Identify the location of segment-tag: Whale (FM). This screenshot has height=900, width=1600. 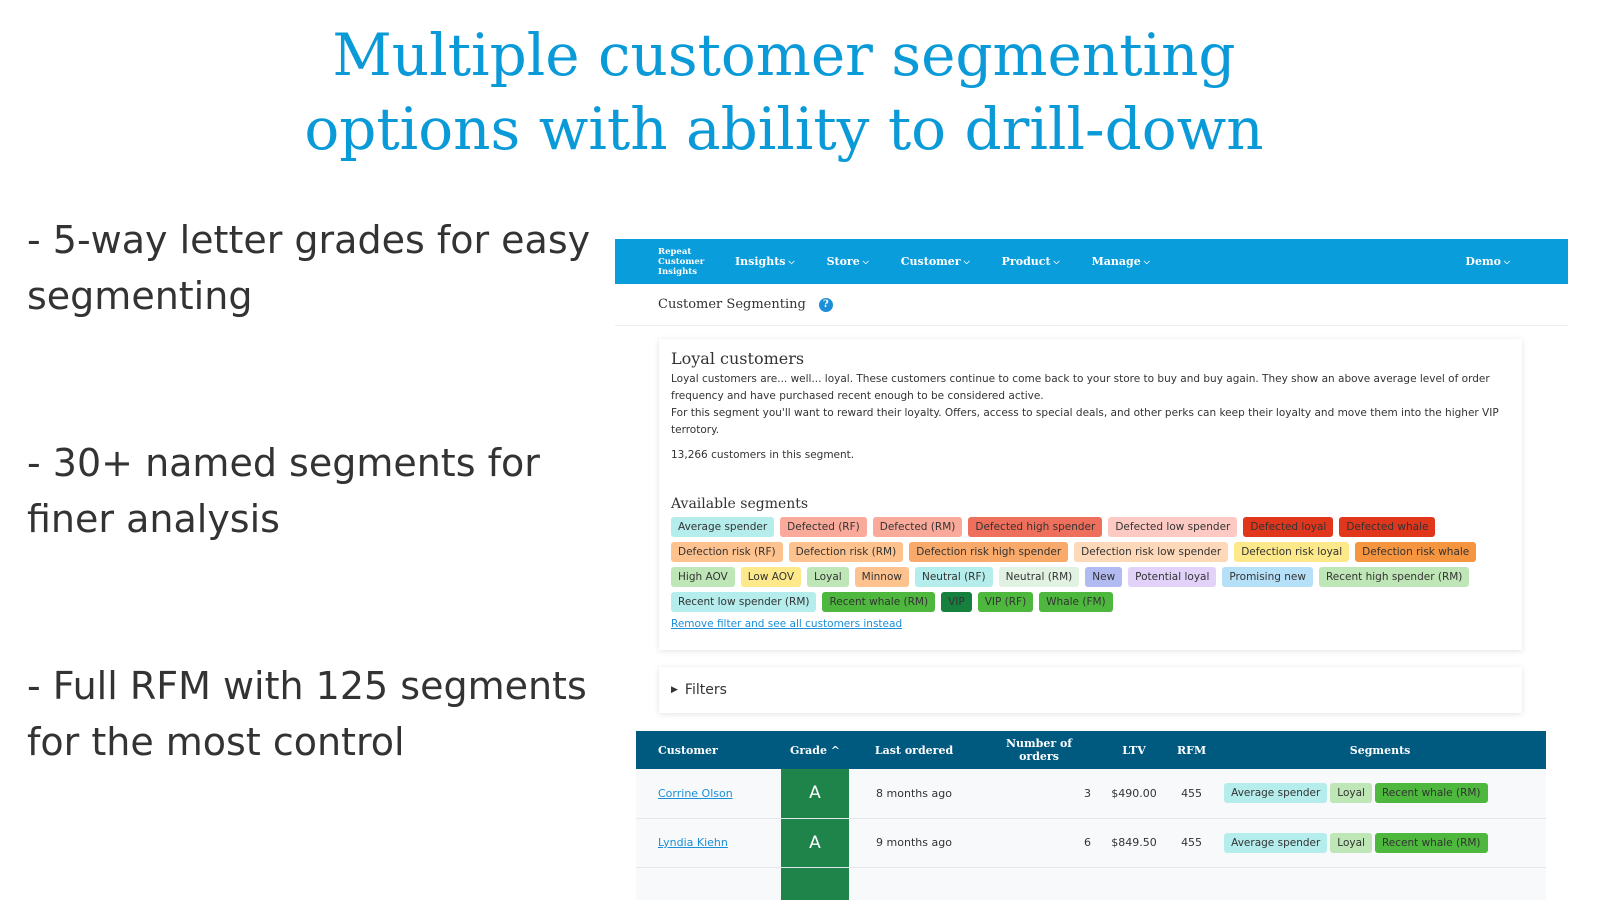
(1076, 602).